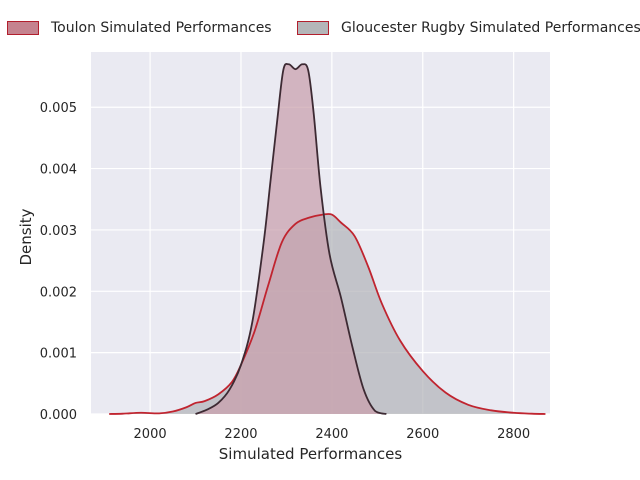 This screenshot has height=480, width=640. Describe the element at coordinates (240, 434) in the screenshot. I see `x-tick-label: 2200` at that location.